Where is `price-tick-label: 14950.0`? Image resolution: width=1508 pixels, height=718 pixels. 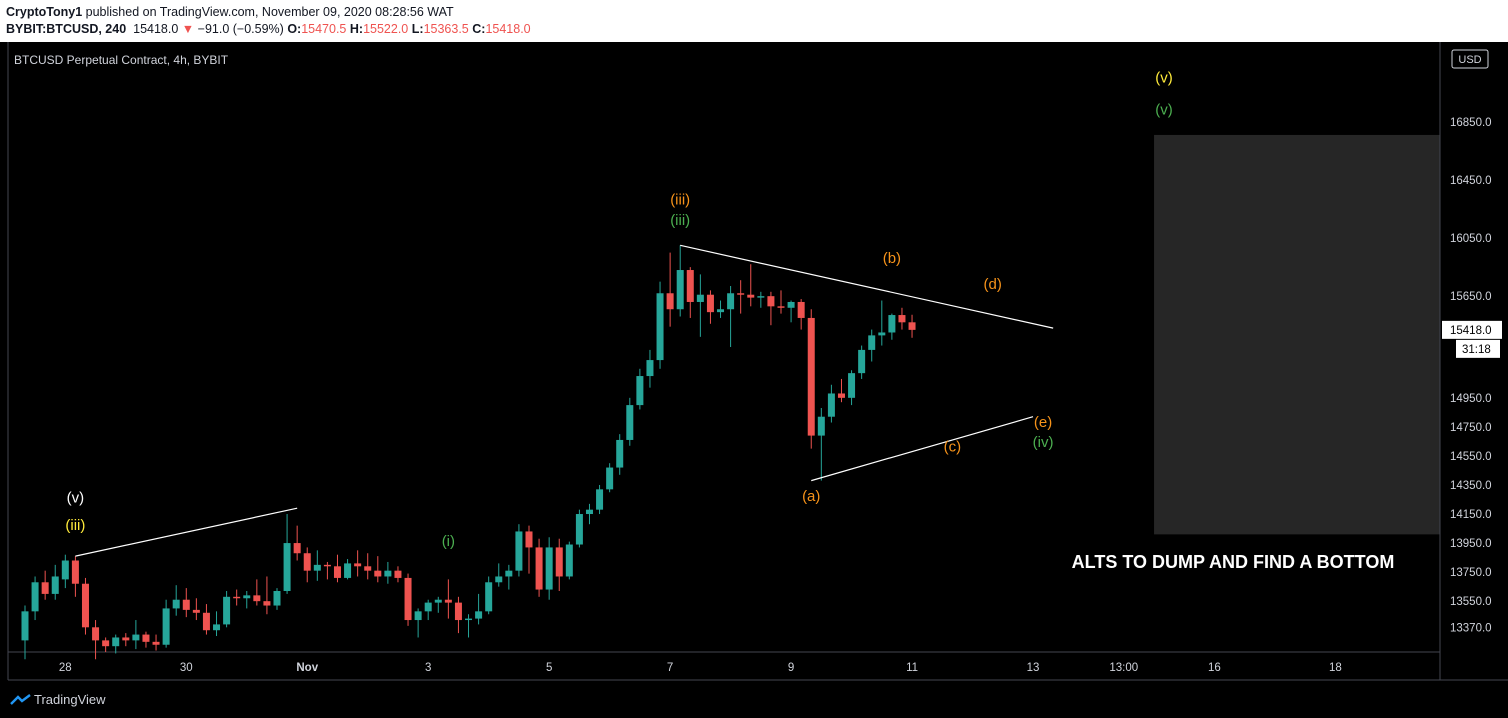 price-tick-label: 14950.0 is located at coordinates (1471, 399).